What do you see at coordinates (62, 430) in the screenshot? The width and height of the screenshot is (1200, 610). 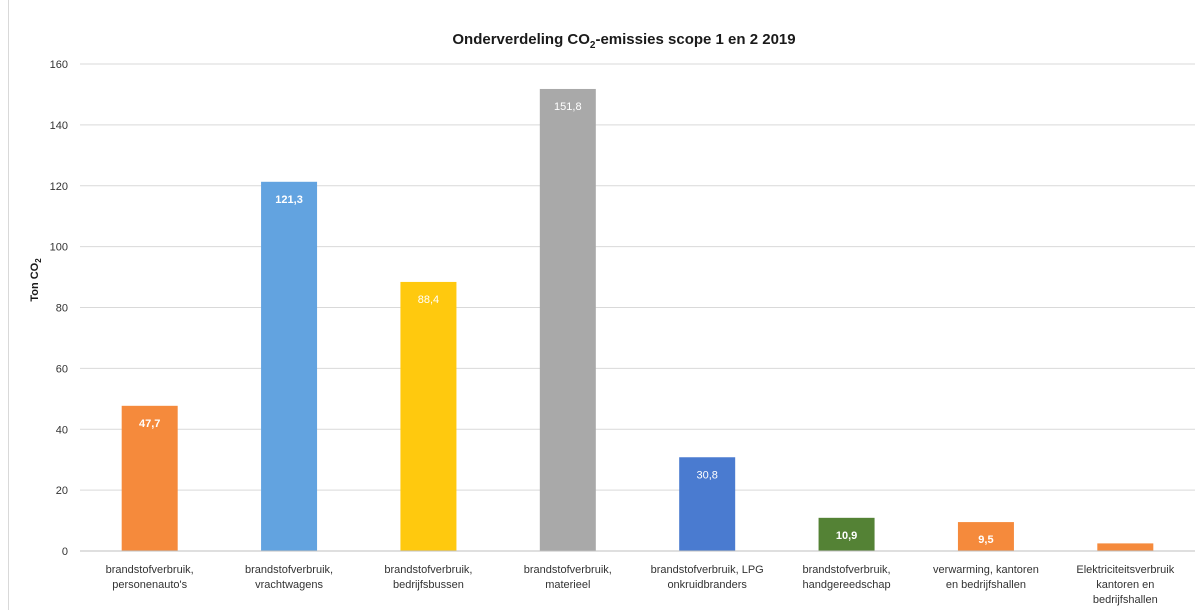 I see `y-tick-label: 40` at bounding box center [62, 430].